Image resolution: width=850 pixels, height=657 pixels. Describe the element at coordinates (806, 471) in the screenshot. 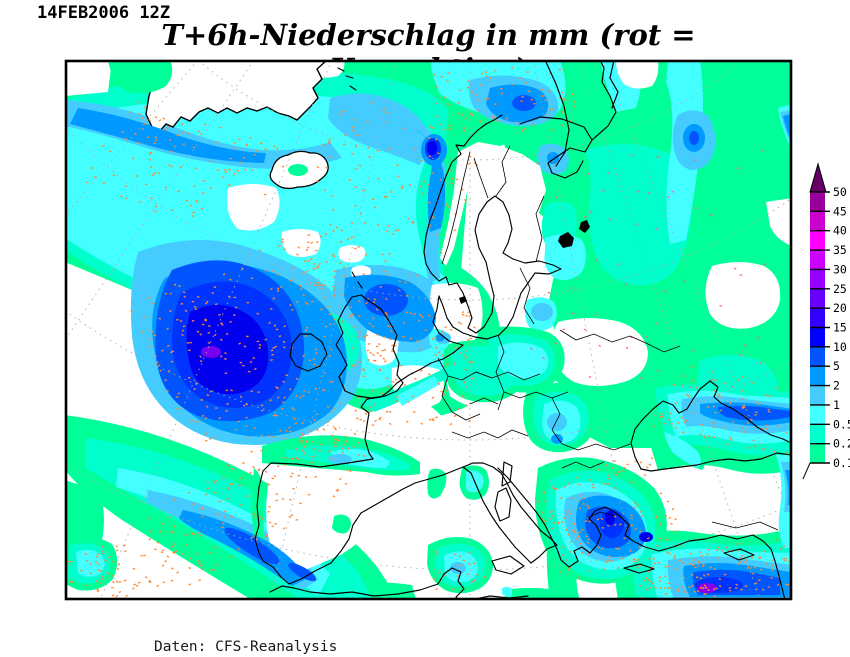

I see `colorbar-tail` at that location.